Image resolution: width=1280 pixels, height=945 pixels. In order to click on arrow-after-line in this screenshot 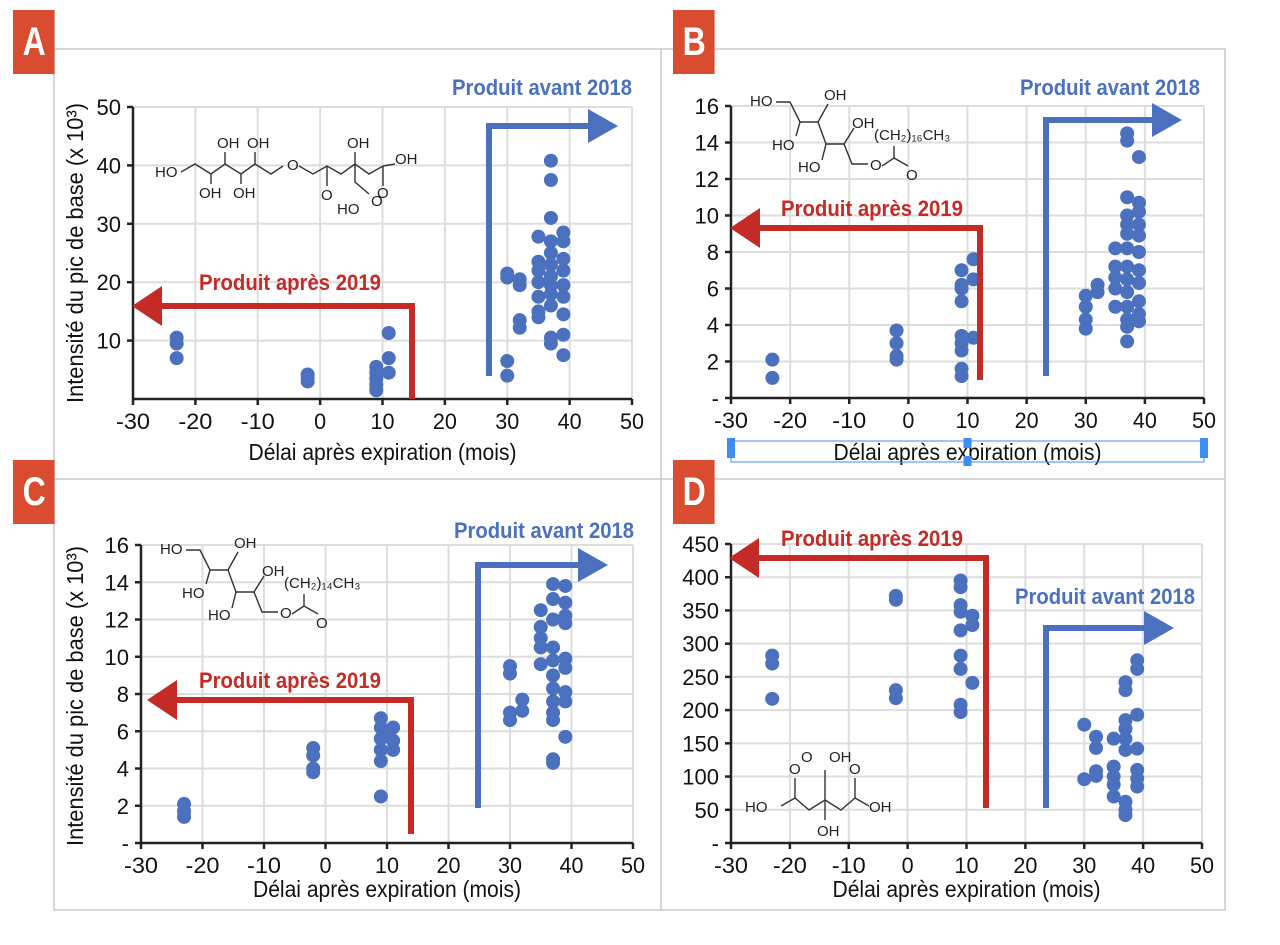, I will do `click(283, 351)`.